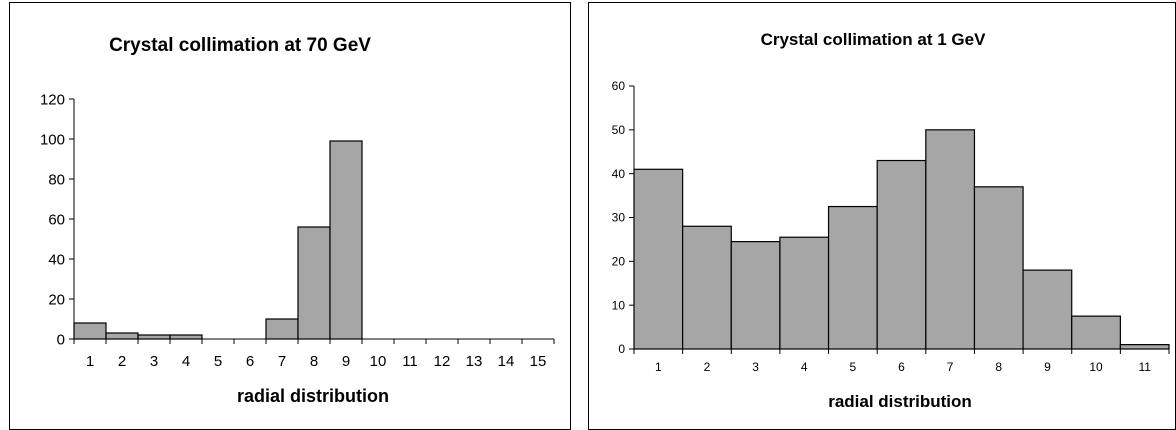  Describe the element at coordinates (56, 179) in the screenshot. I see `y-tick-label: 80` at that location.